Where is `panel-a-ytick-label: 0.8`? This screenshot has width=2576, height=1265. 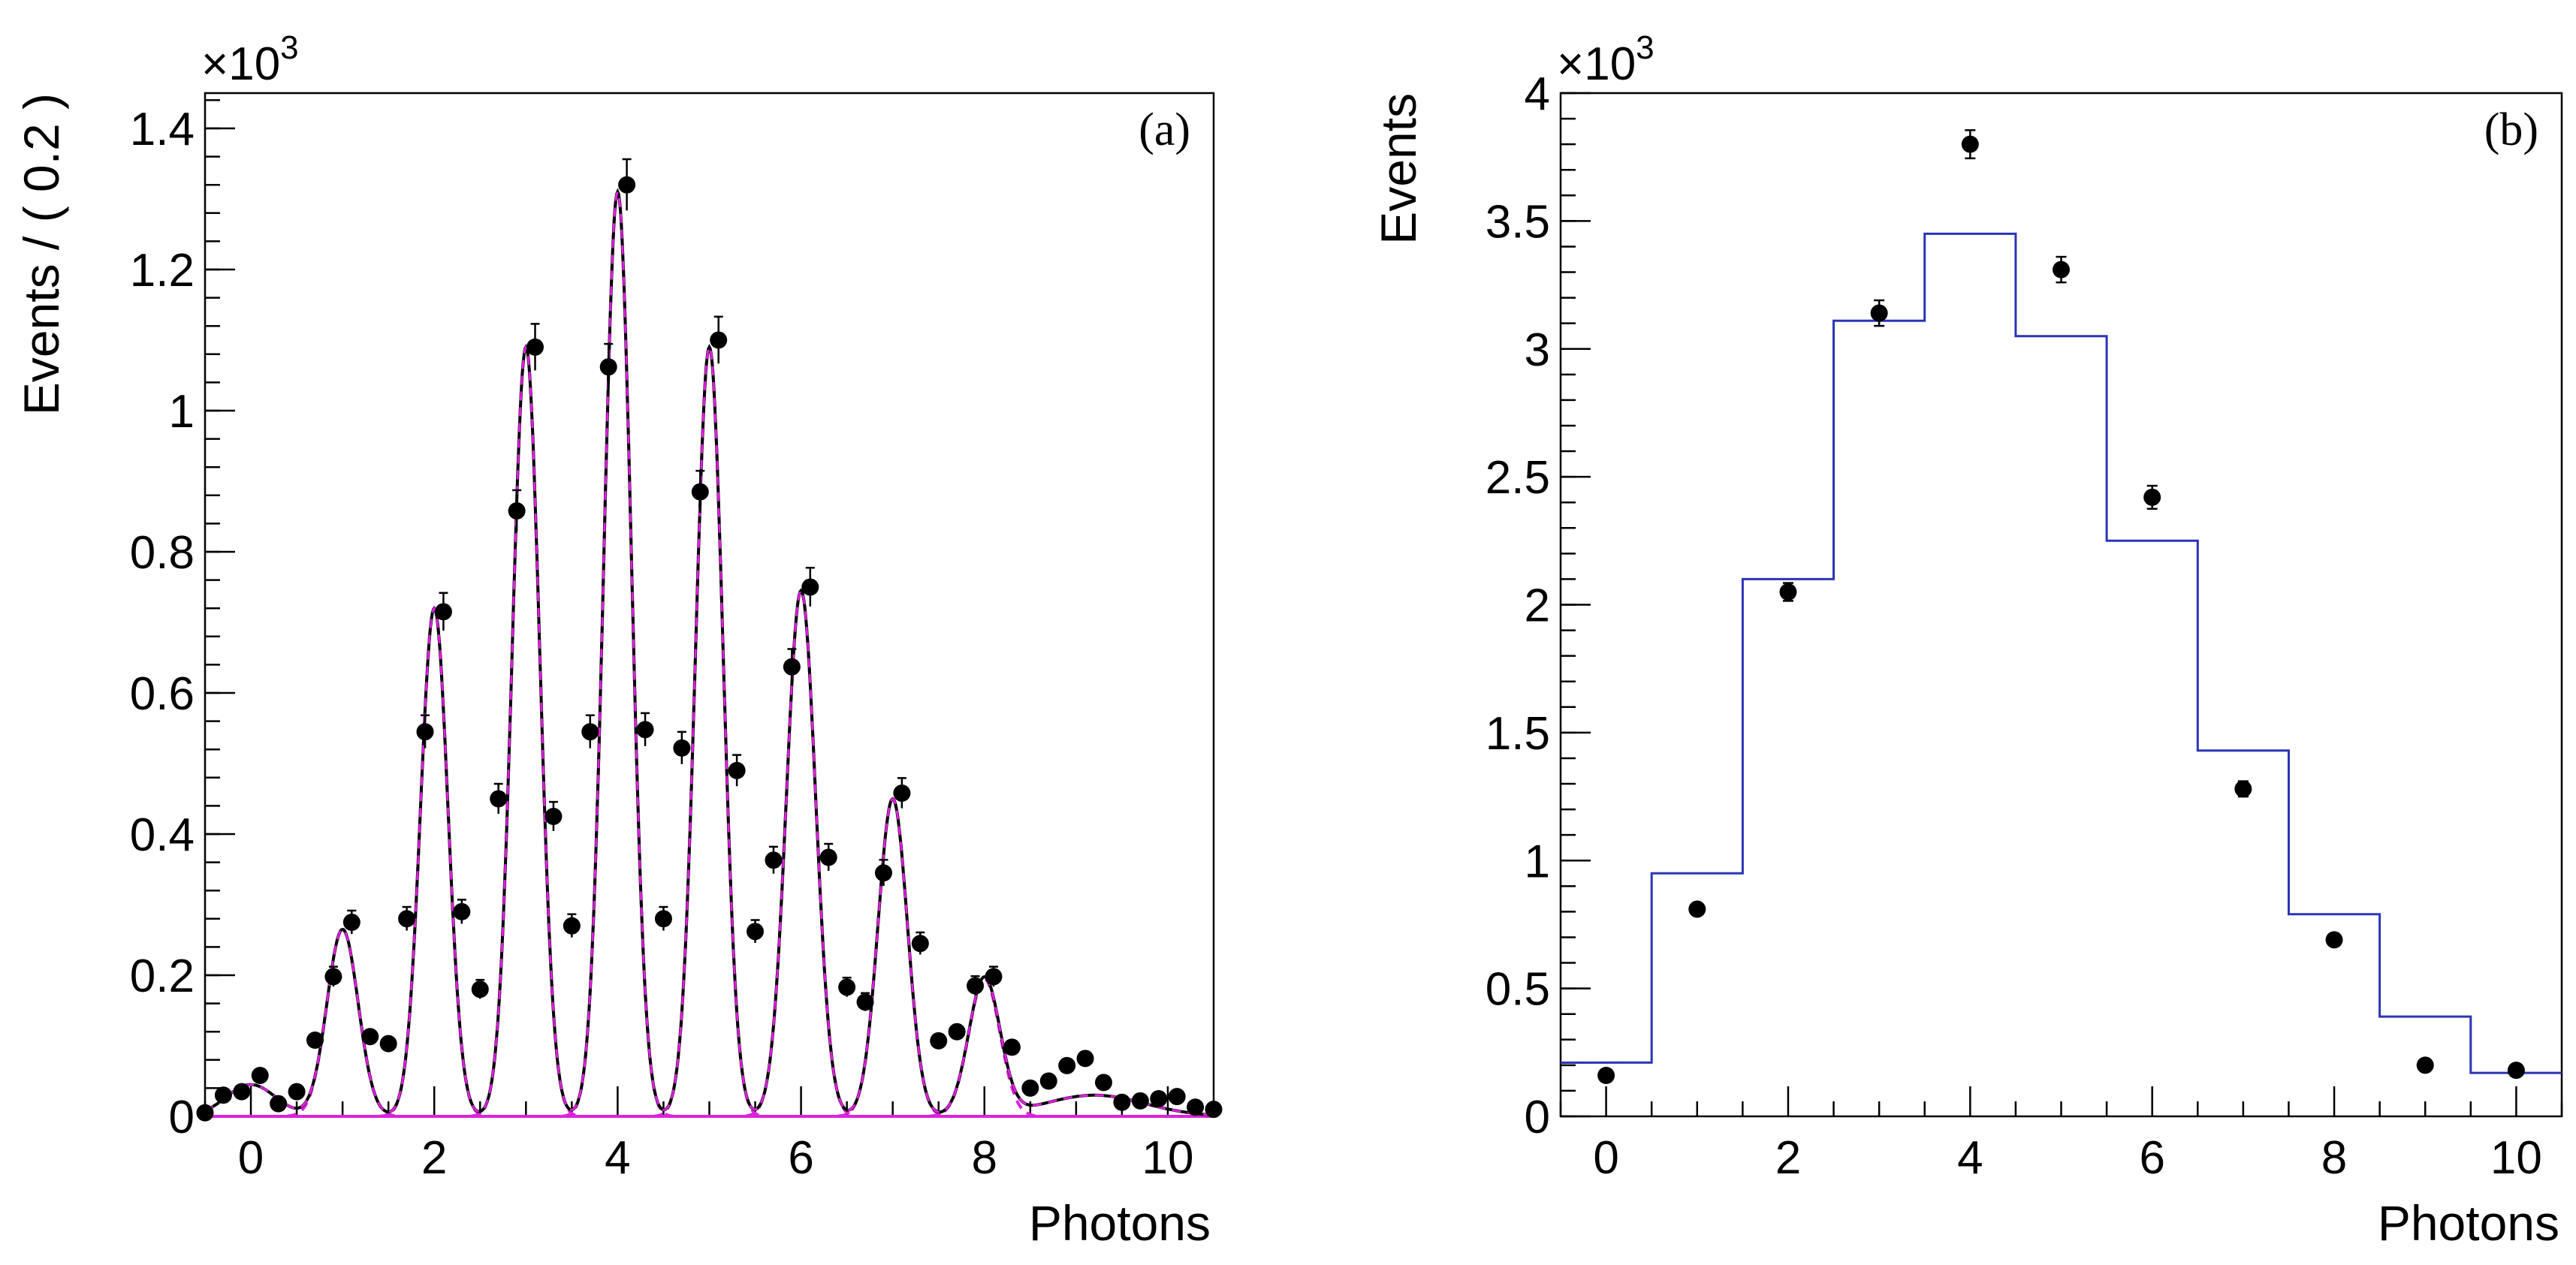 panel-a-ytick-label: 0.8 is located at coordinates (162, 553).